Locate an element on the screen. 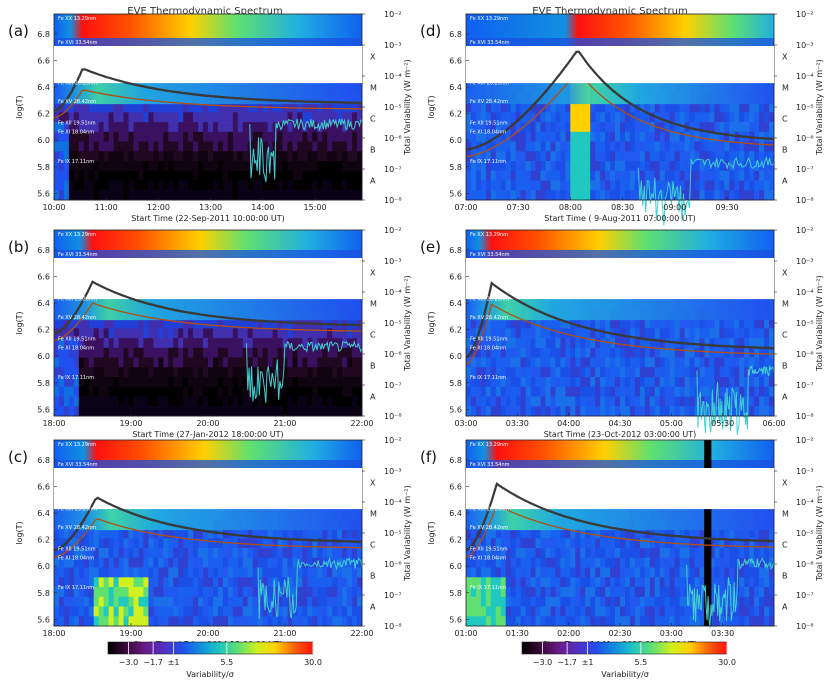 The height and width of the screenshot is (682, 830). colorbar-left: −3.0 −1.7 ±1 5.5 30.0 Variability/σ is located at coordinates (214, 660).